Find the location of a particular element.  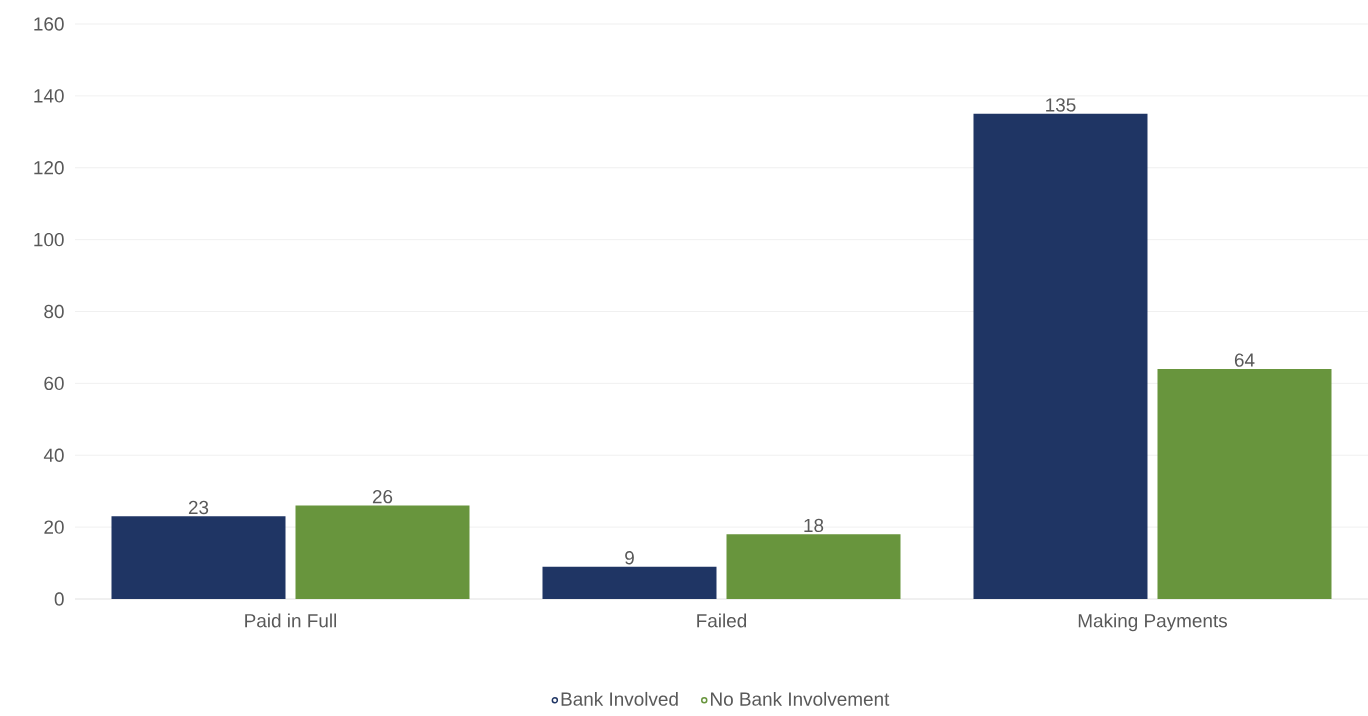

y-tick-label: 20 is located at coordinates (54, 527).